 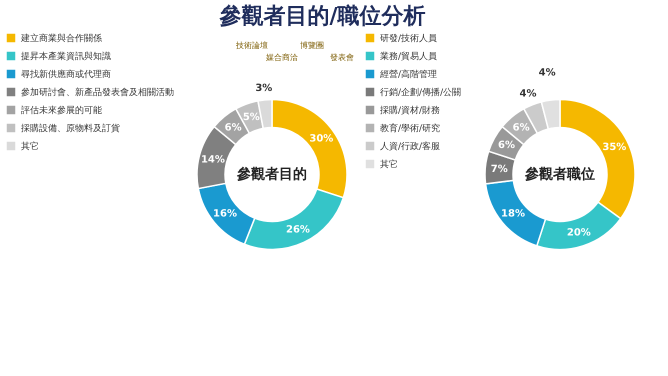 What do you see at coordinates (499, 169) in the screenshot?
I see `data-label: 7%` at bounding box center [499, 169].